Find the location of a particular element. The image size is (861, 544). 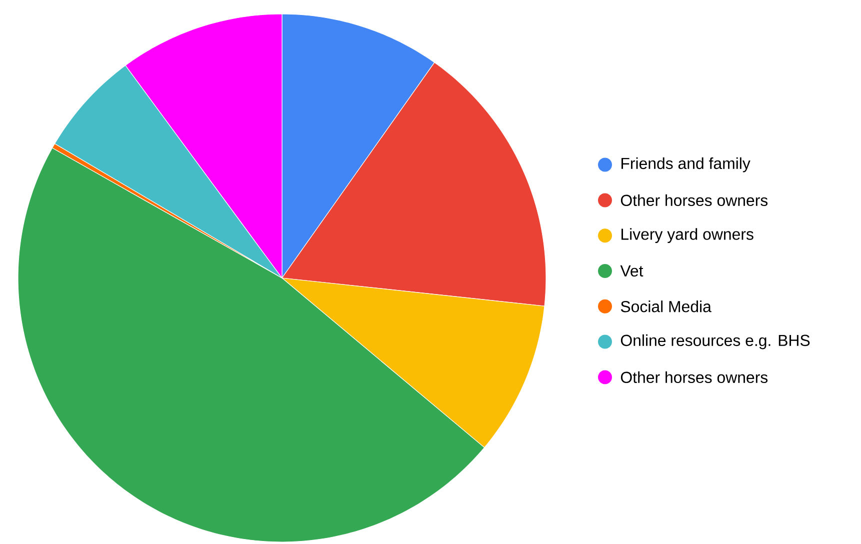

legend-label: Vet is located at coordinates (632, 271).